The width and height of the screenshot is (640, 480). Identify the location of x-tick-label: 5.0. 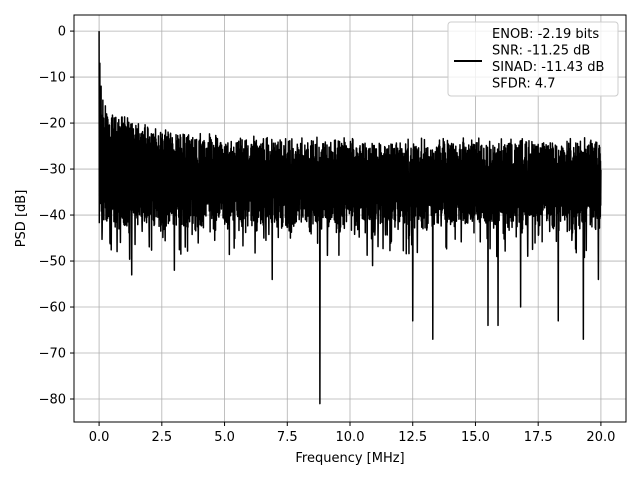
(224, 437).